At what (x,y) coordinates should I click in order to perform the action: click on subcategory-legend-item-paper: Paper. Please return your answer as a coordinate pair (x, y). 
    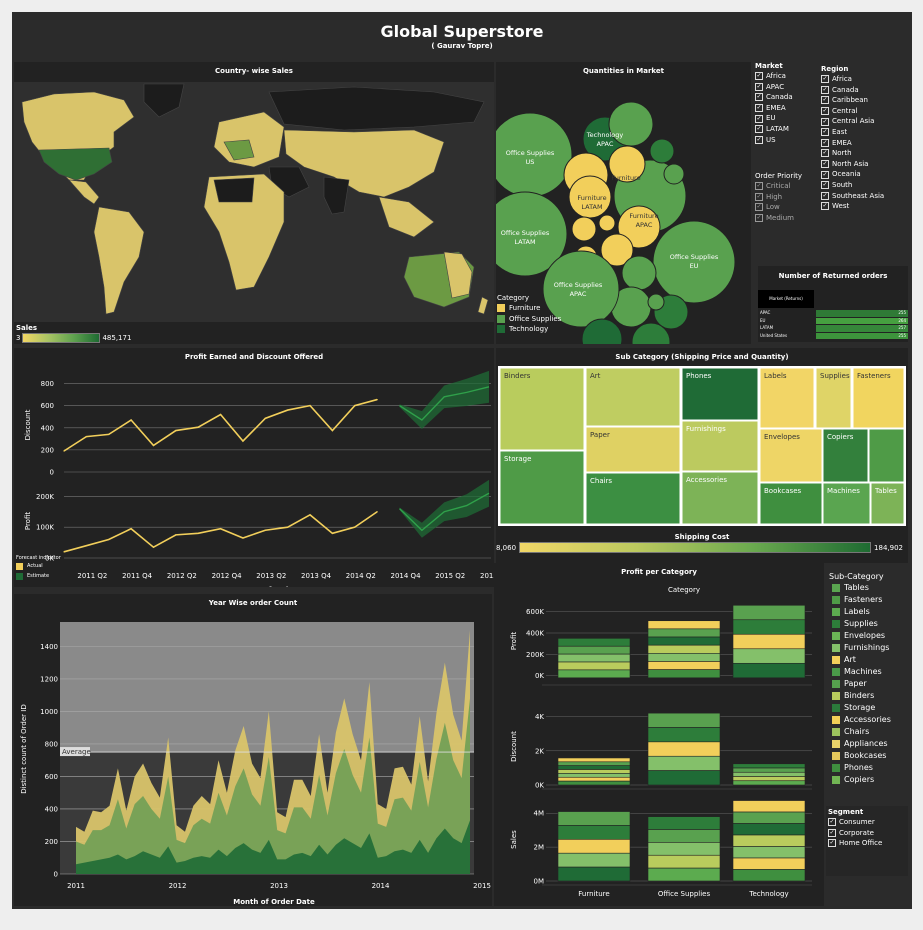
    Looking at the image, I should click on (860, 684).